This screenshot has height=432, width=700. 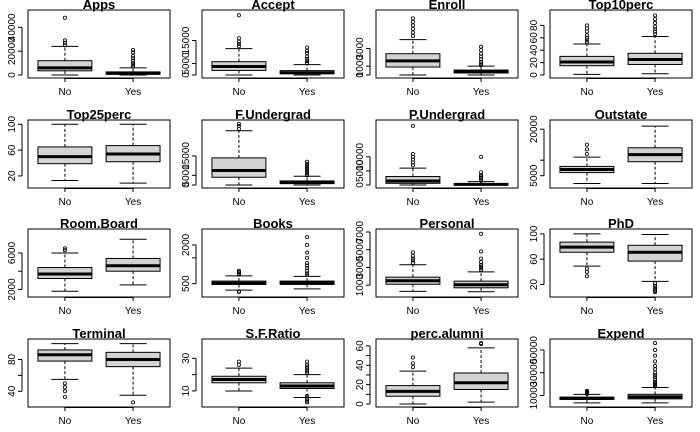 What do you see at coordinates (534, 395) in the screenshot?
I see `y-tick-label: 10000` at bounding box center [534, 395].